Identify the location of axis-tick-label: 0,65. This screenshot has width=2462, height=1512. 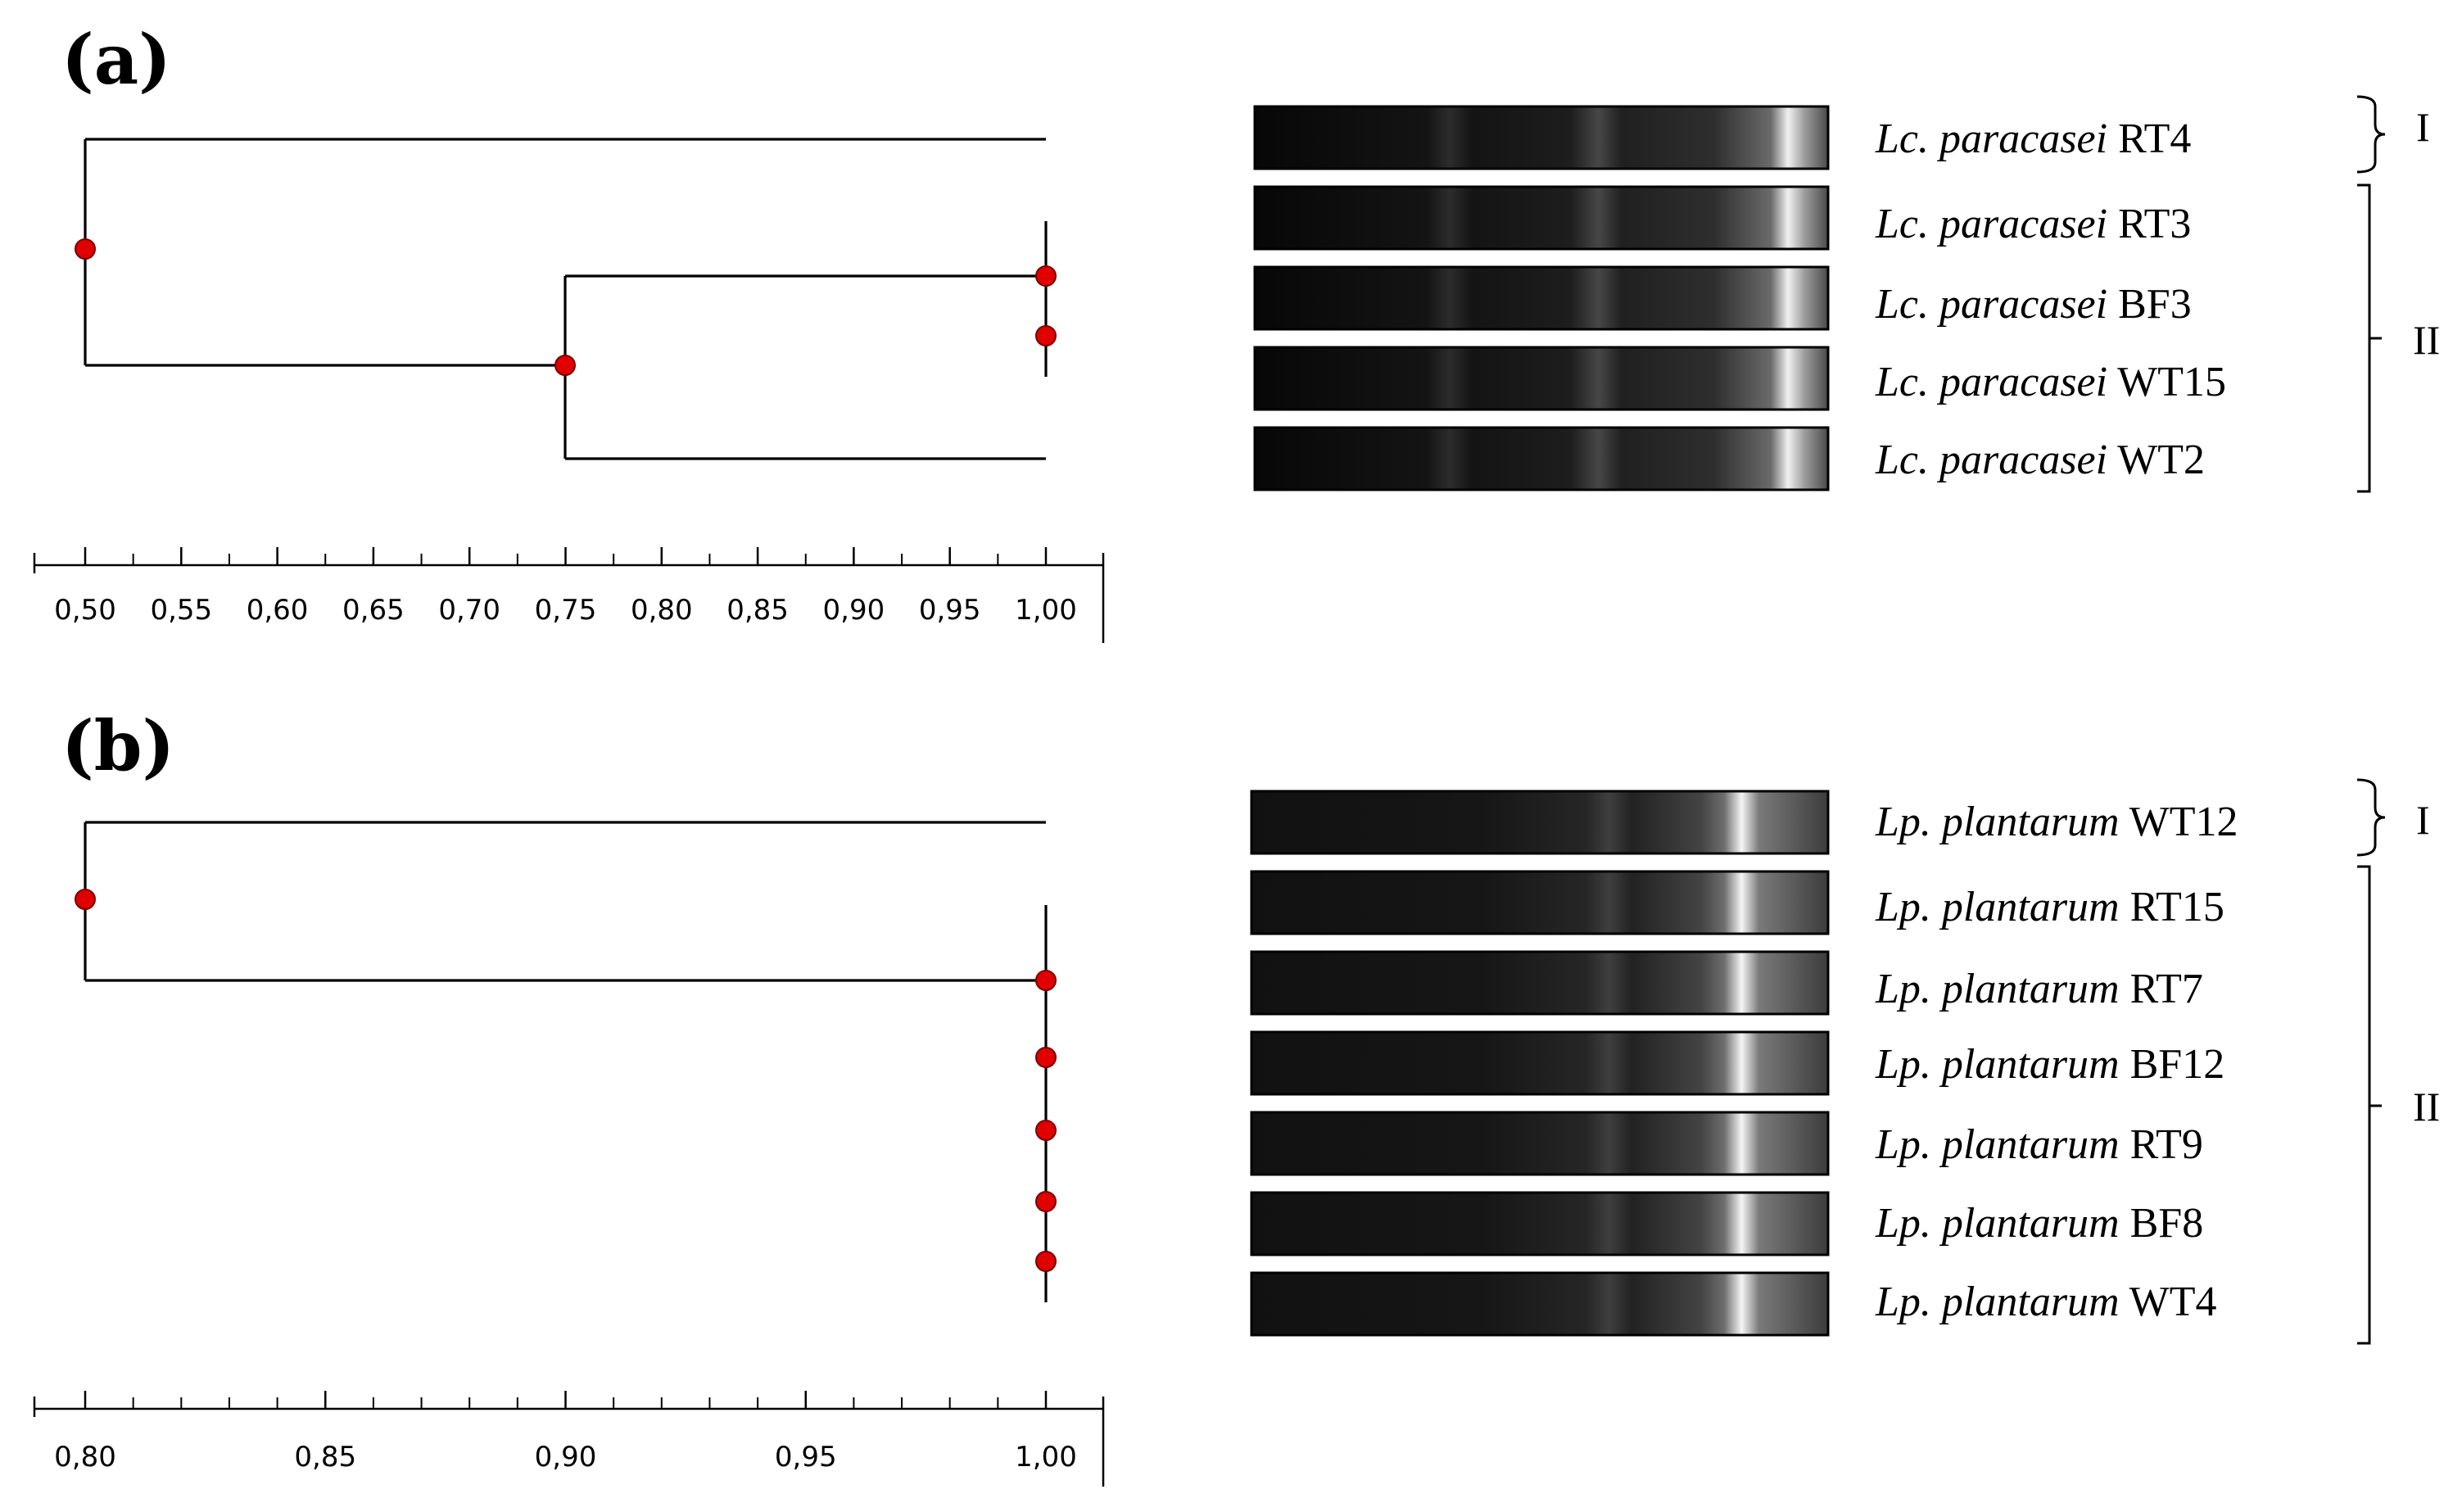
(373, 610).